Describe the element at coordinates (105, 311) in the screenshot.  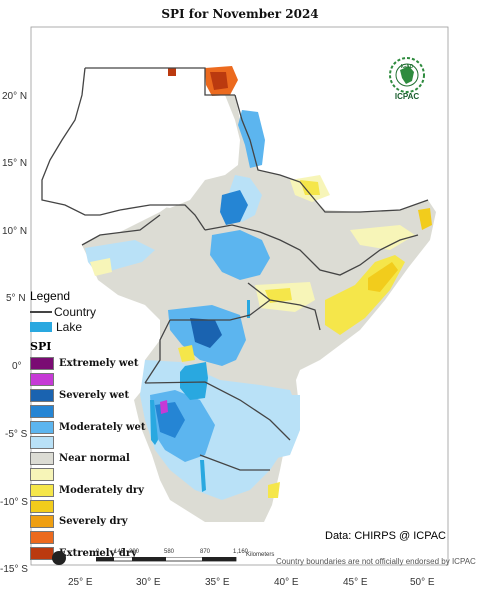
I see `legend-country: Country` at that location.